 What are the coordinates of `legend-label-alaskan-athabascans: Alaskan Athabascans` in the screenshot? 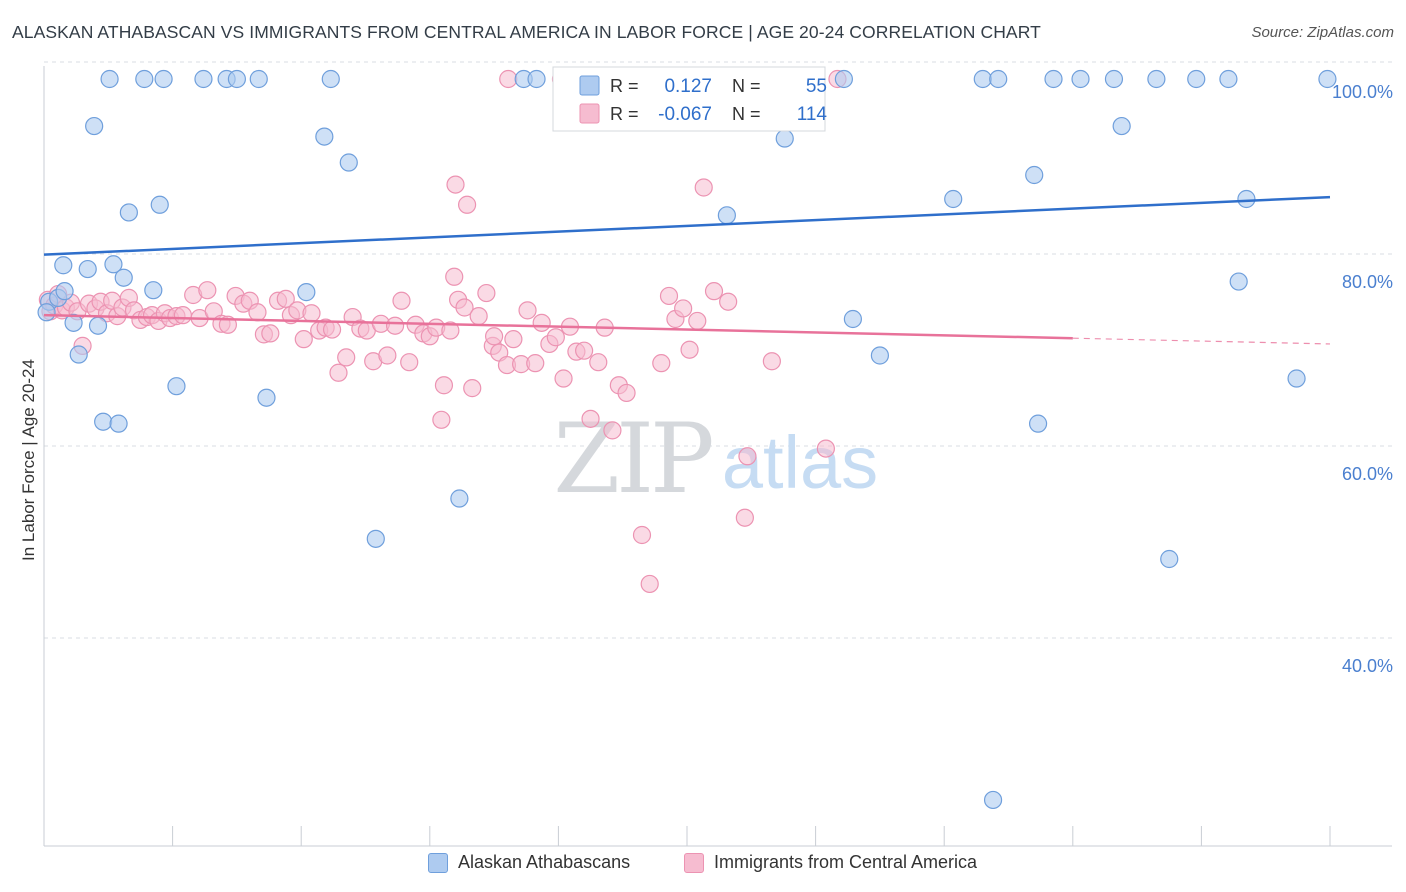 It's located at (544, 862).